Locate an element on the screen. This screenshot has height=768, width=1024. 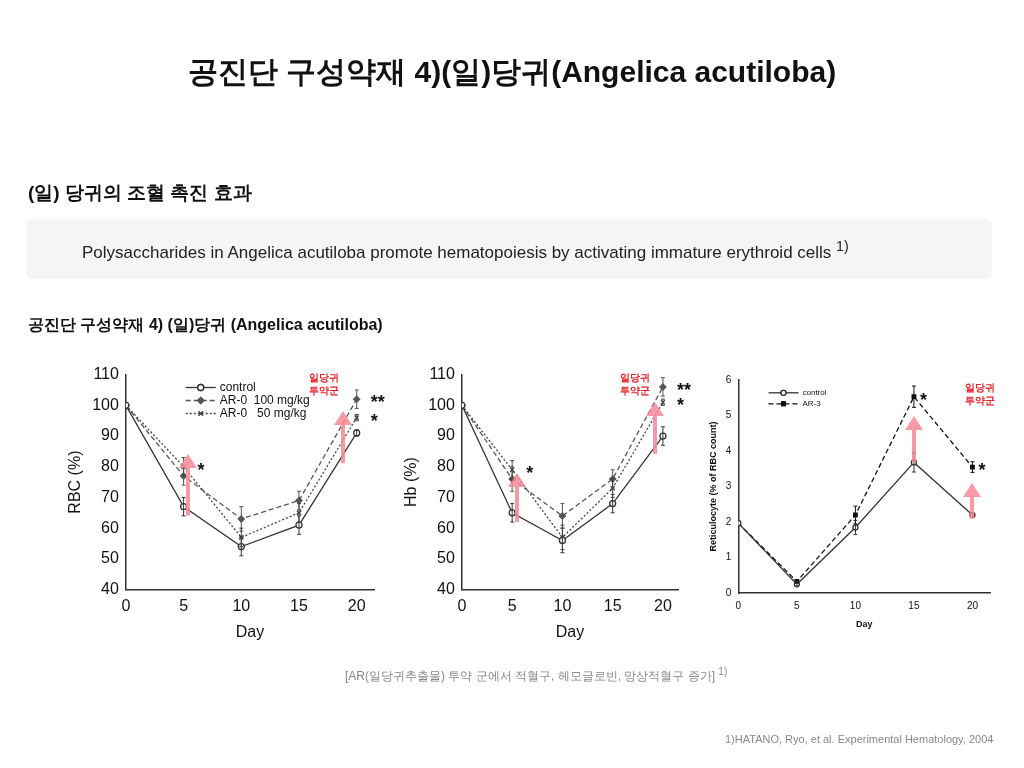
y-axis-title: Hb (%) is located at coordinates (411, 482).